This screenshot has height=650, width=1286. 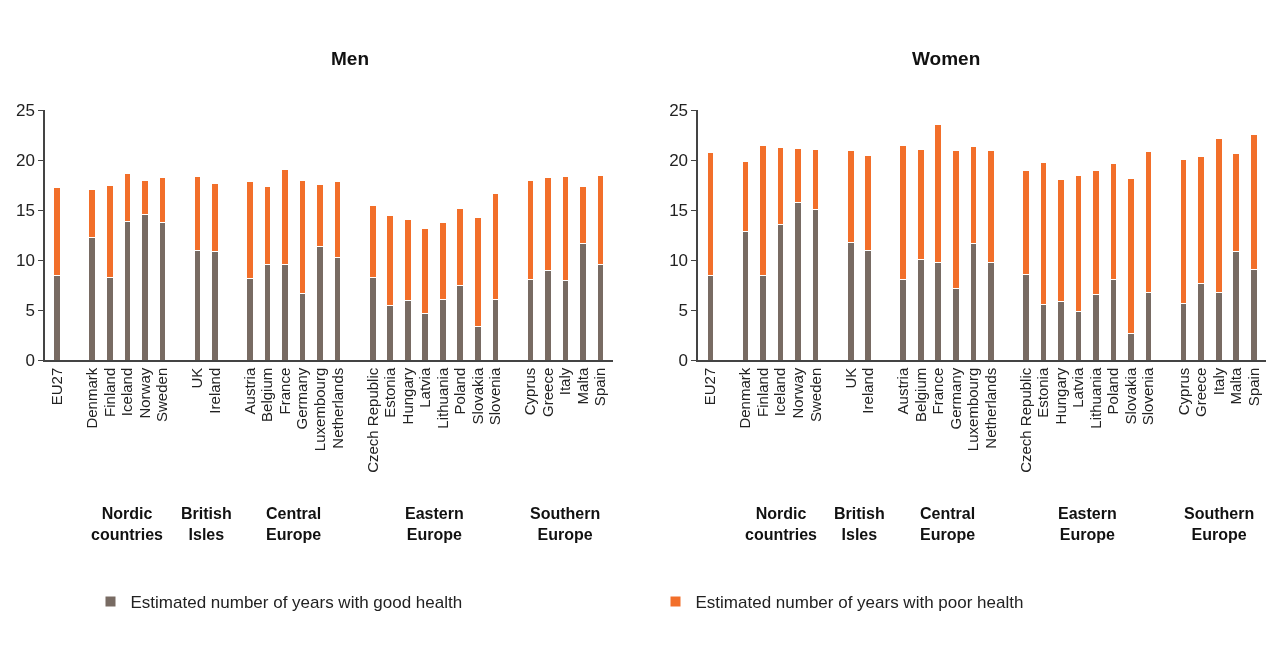 I want to click on legend-label: Estimated number of years with good health, so click(x=296, y=603).